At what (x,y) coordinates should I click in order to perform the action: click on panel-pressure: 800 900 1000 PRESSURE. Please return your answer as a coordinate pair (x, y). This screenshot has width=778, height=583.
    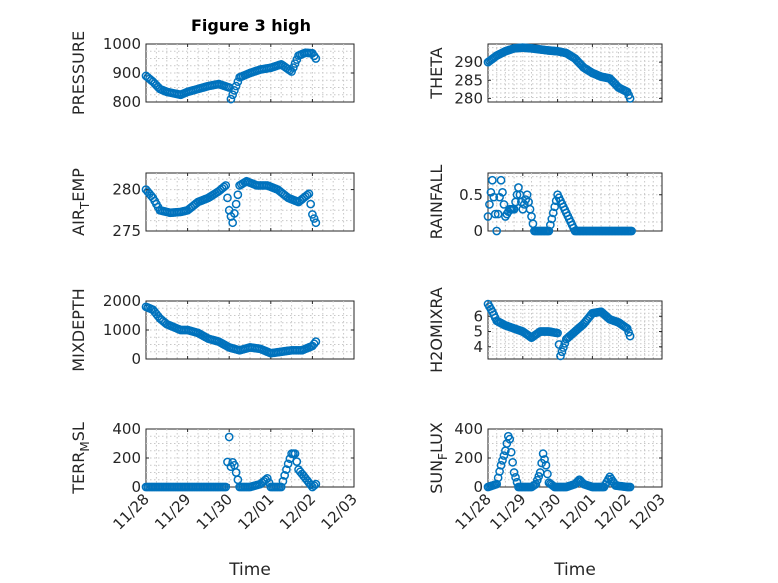
    Looking at the image, I should click on (212, 73).